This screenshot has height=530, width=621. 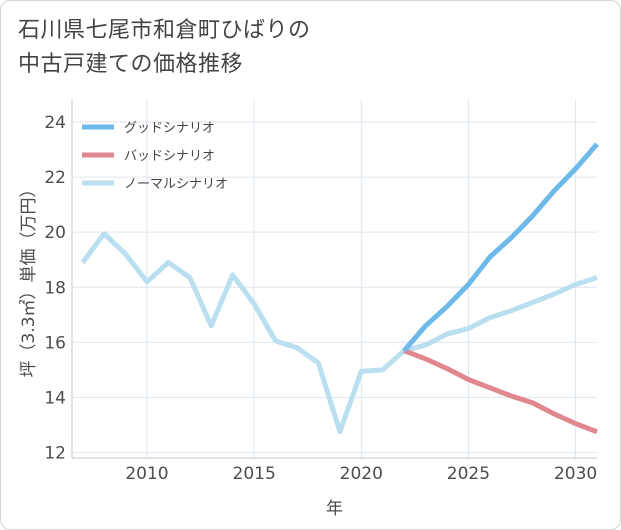 What do you see at coordinates (55, 233) in the screenshot?
I see `y-tick-label: 20` at bounding box center [55, 233].